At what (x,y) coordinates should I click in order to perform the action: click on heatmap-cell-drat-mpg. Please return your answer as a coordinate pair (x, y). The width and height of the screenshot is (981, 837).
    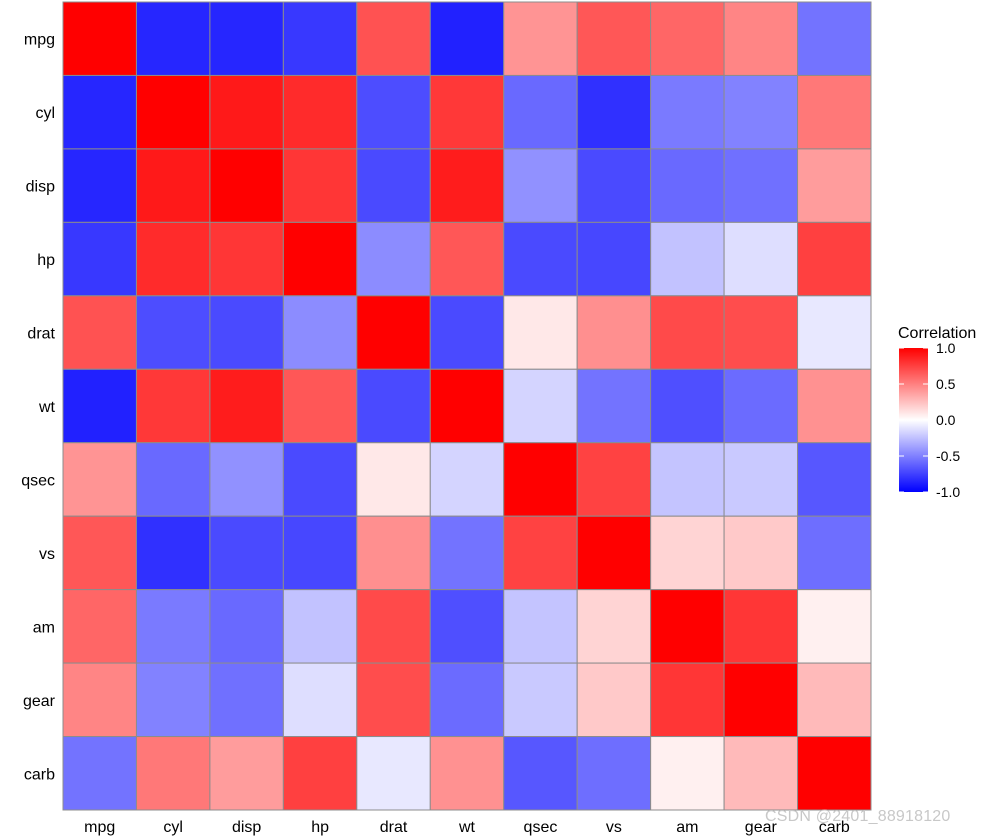
    Looking at the image, I should click on (99, 332).